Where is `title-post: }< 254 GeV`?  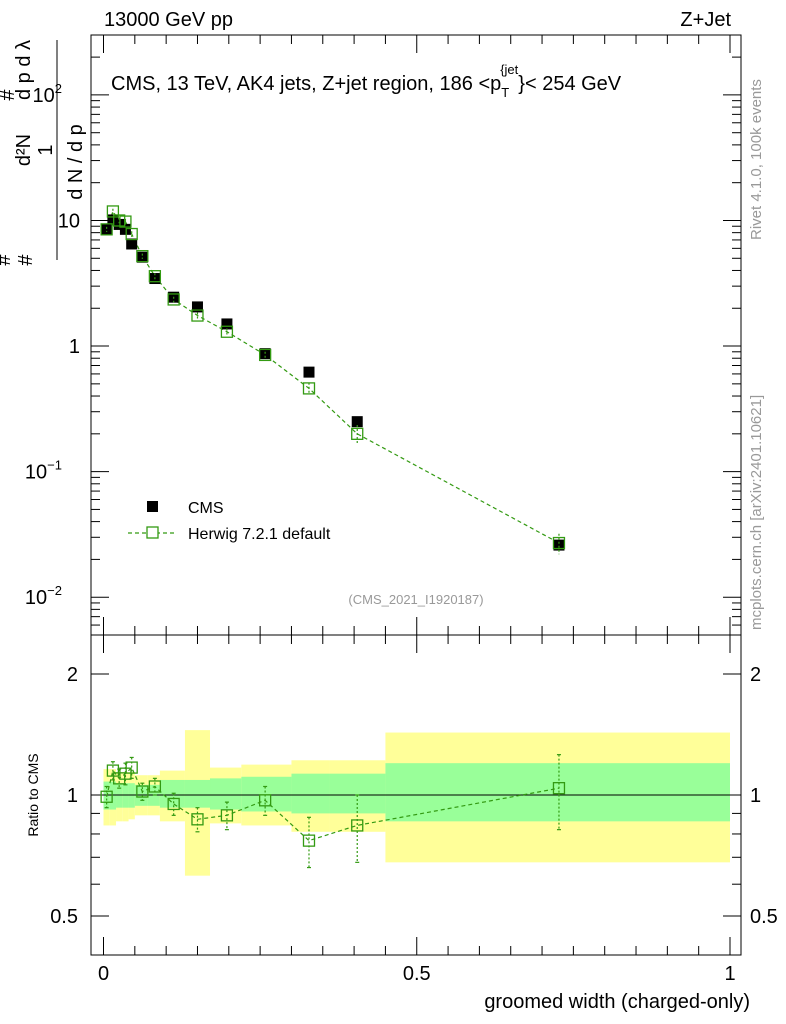 title-post: }< 254 GeV is located at coordinates (570, 84).